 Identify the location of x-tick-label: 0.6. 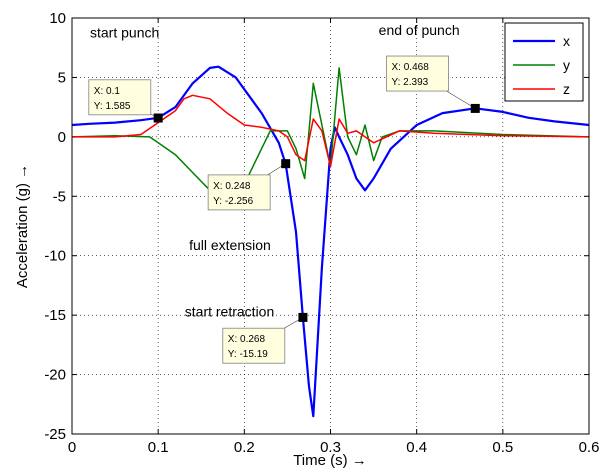
(589, 447).